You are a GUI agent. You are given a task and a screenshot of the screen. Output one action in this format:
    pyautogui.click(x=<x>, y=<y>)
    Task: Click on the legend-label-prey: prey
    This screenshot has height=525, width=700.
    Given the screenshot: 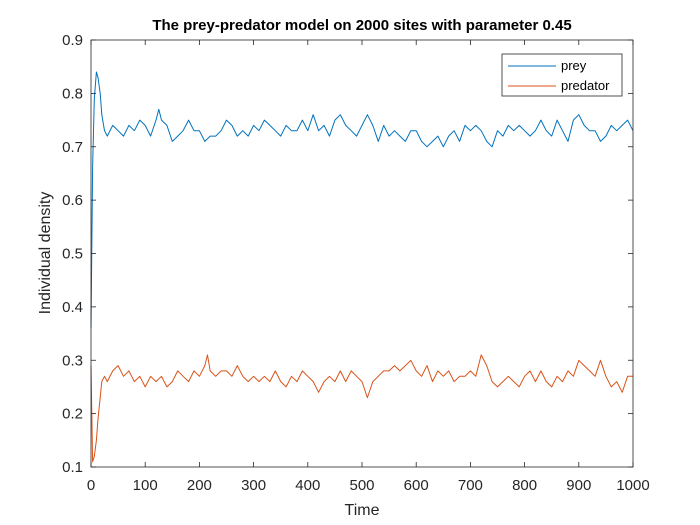 What is the action you would take?
    pyautogui.click(x=574, y=65)
    